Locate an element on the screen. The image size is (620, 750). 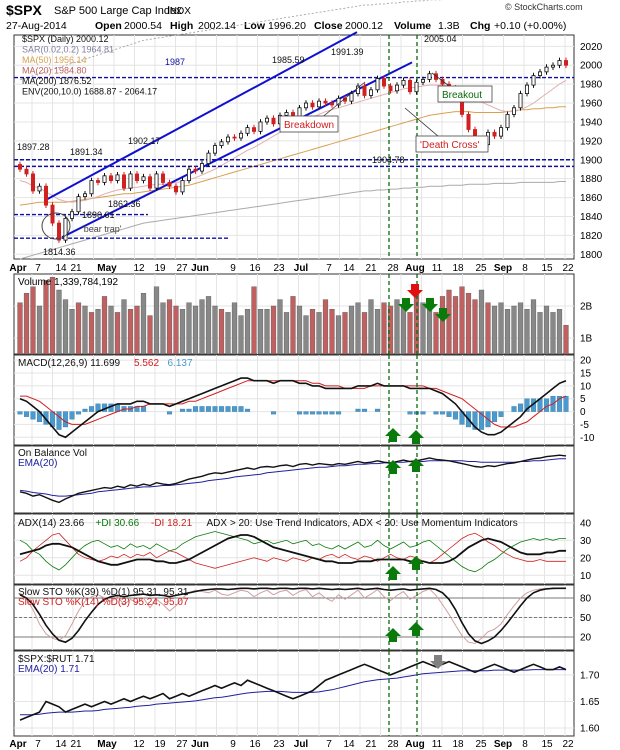
legend-entry: MACD(12,26,9) 11.699 is located at coordinates (69, 363).